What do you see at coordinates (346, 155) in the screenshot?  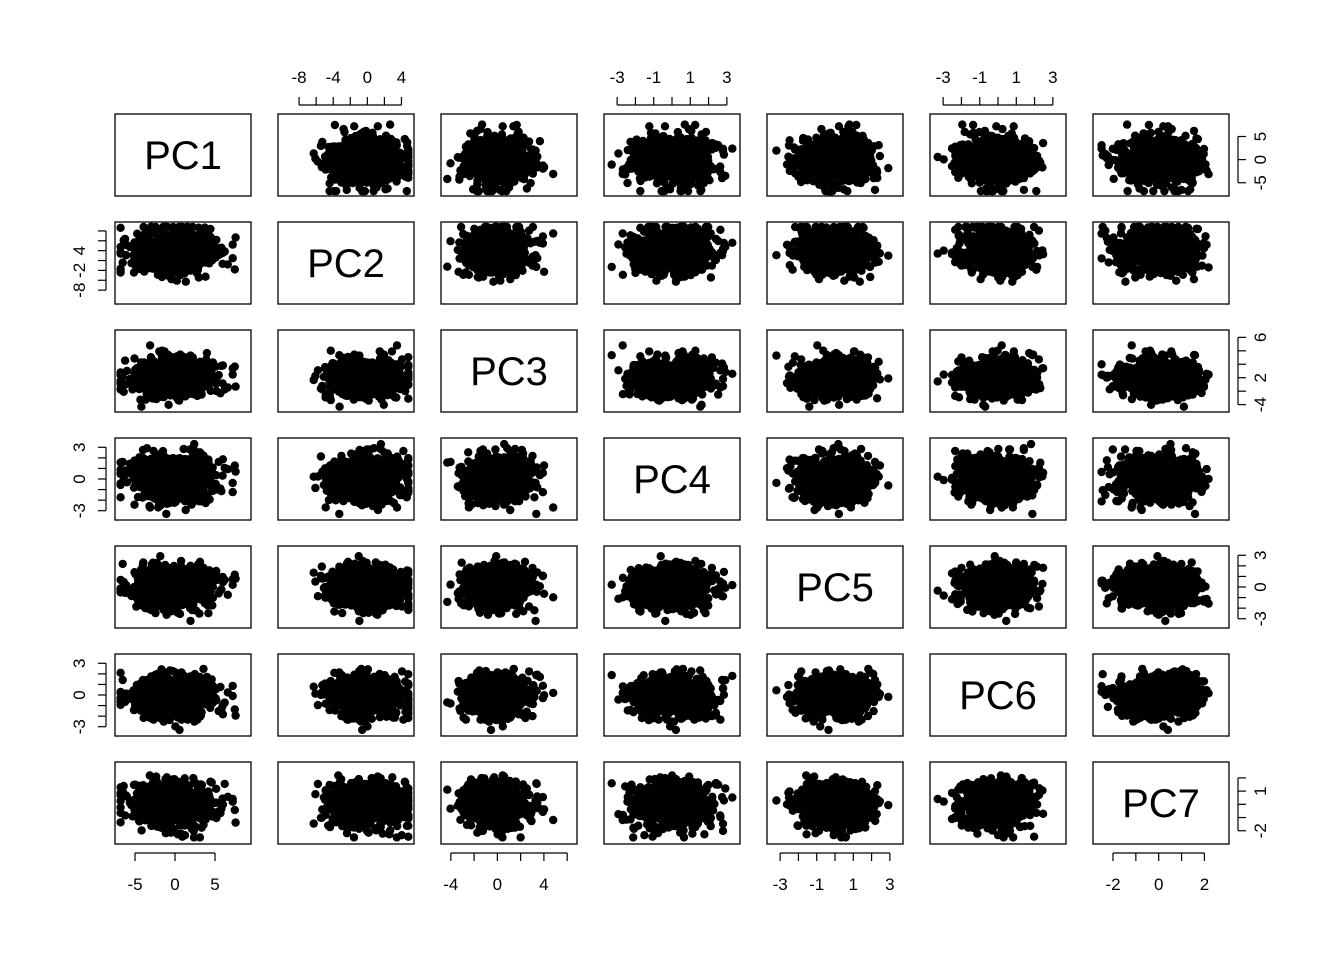 I see `panel-pc1-pc2` at bounding box center [346, 155].